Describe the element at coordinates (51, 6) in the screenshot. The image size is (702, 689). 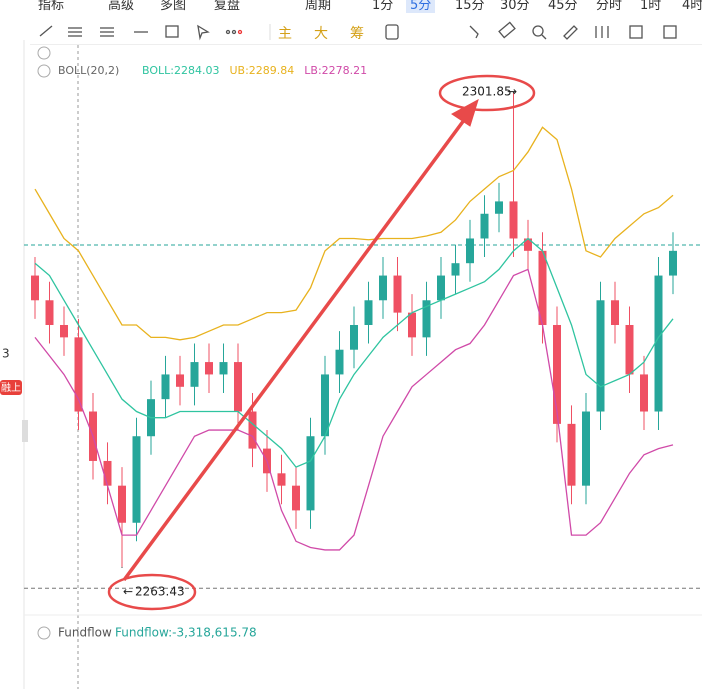
I see `menu-item: 指标` at that location.